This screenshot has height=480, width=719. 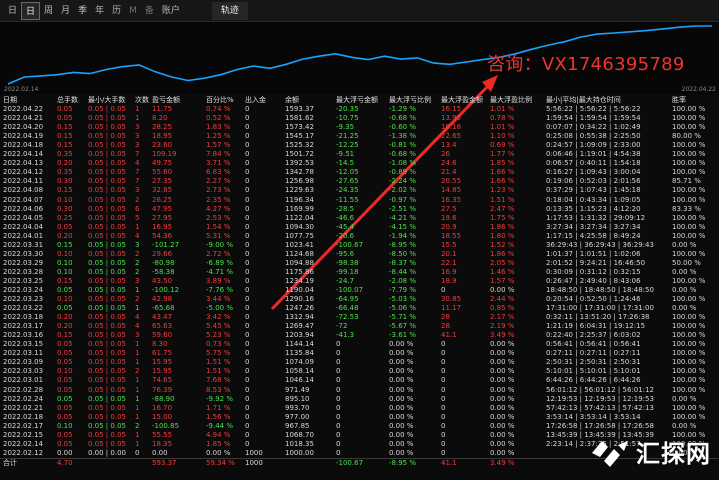 What do you see at coordinates (449, 208) in the screenshot?
I see `table-row-cell-10: 27.5` at bounding box center [449, 208].